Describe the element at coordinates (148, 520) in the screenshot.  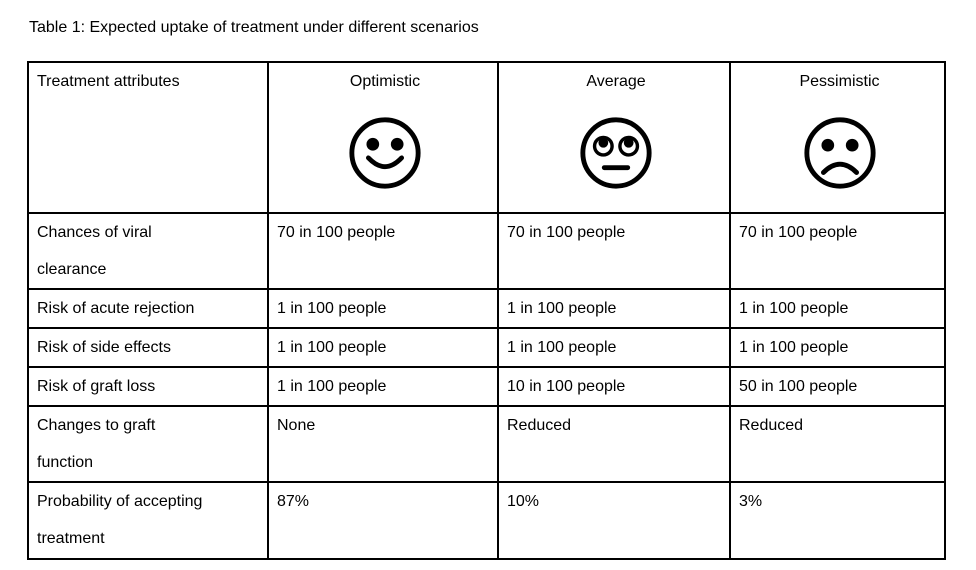
I see `row-attribute: Probability of accepting treatment` at that location.